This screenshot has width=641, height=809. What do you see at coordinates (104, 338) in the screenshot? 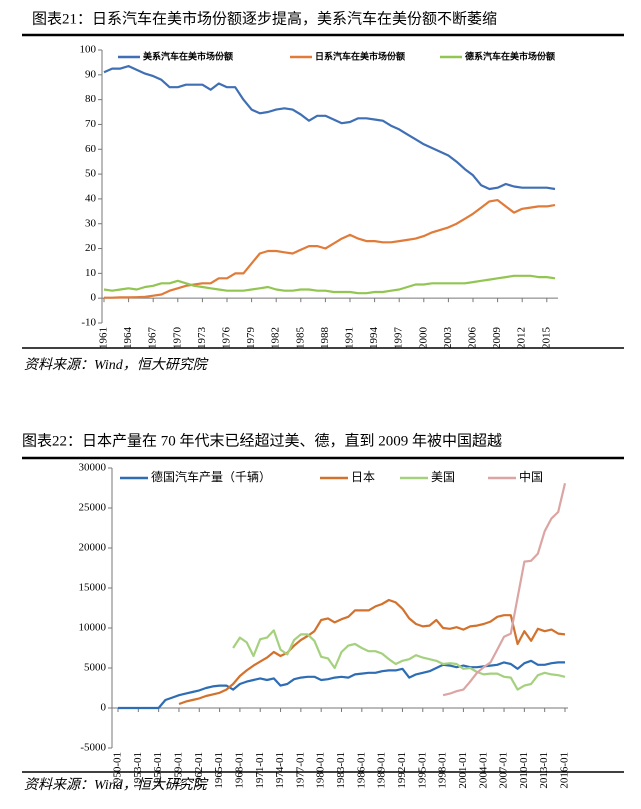
I see `x-tick-label: 1961` at bounding box center [104, 338].